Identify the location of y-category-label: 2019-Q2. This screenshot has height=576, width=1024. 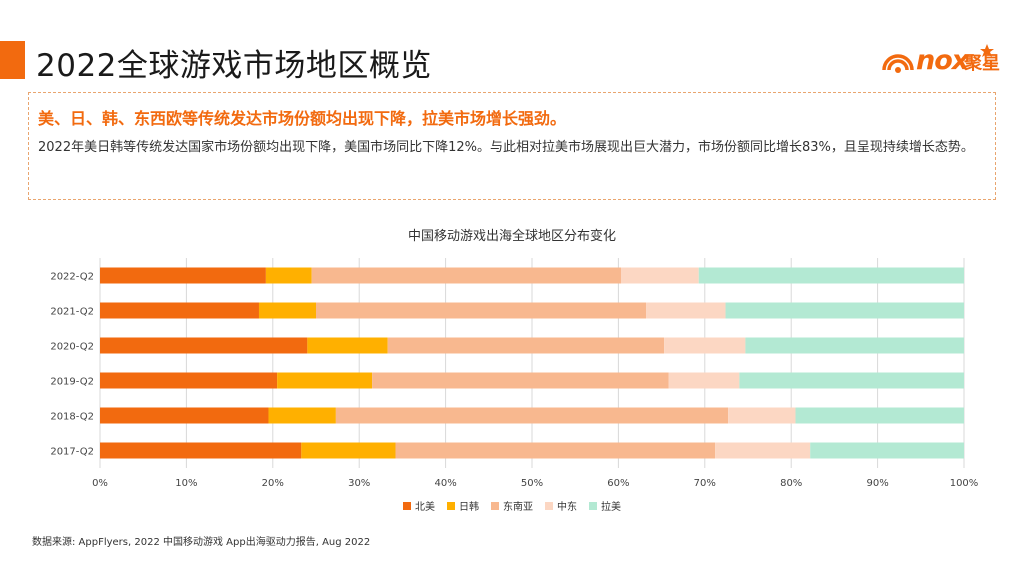
(72, 382).